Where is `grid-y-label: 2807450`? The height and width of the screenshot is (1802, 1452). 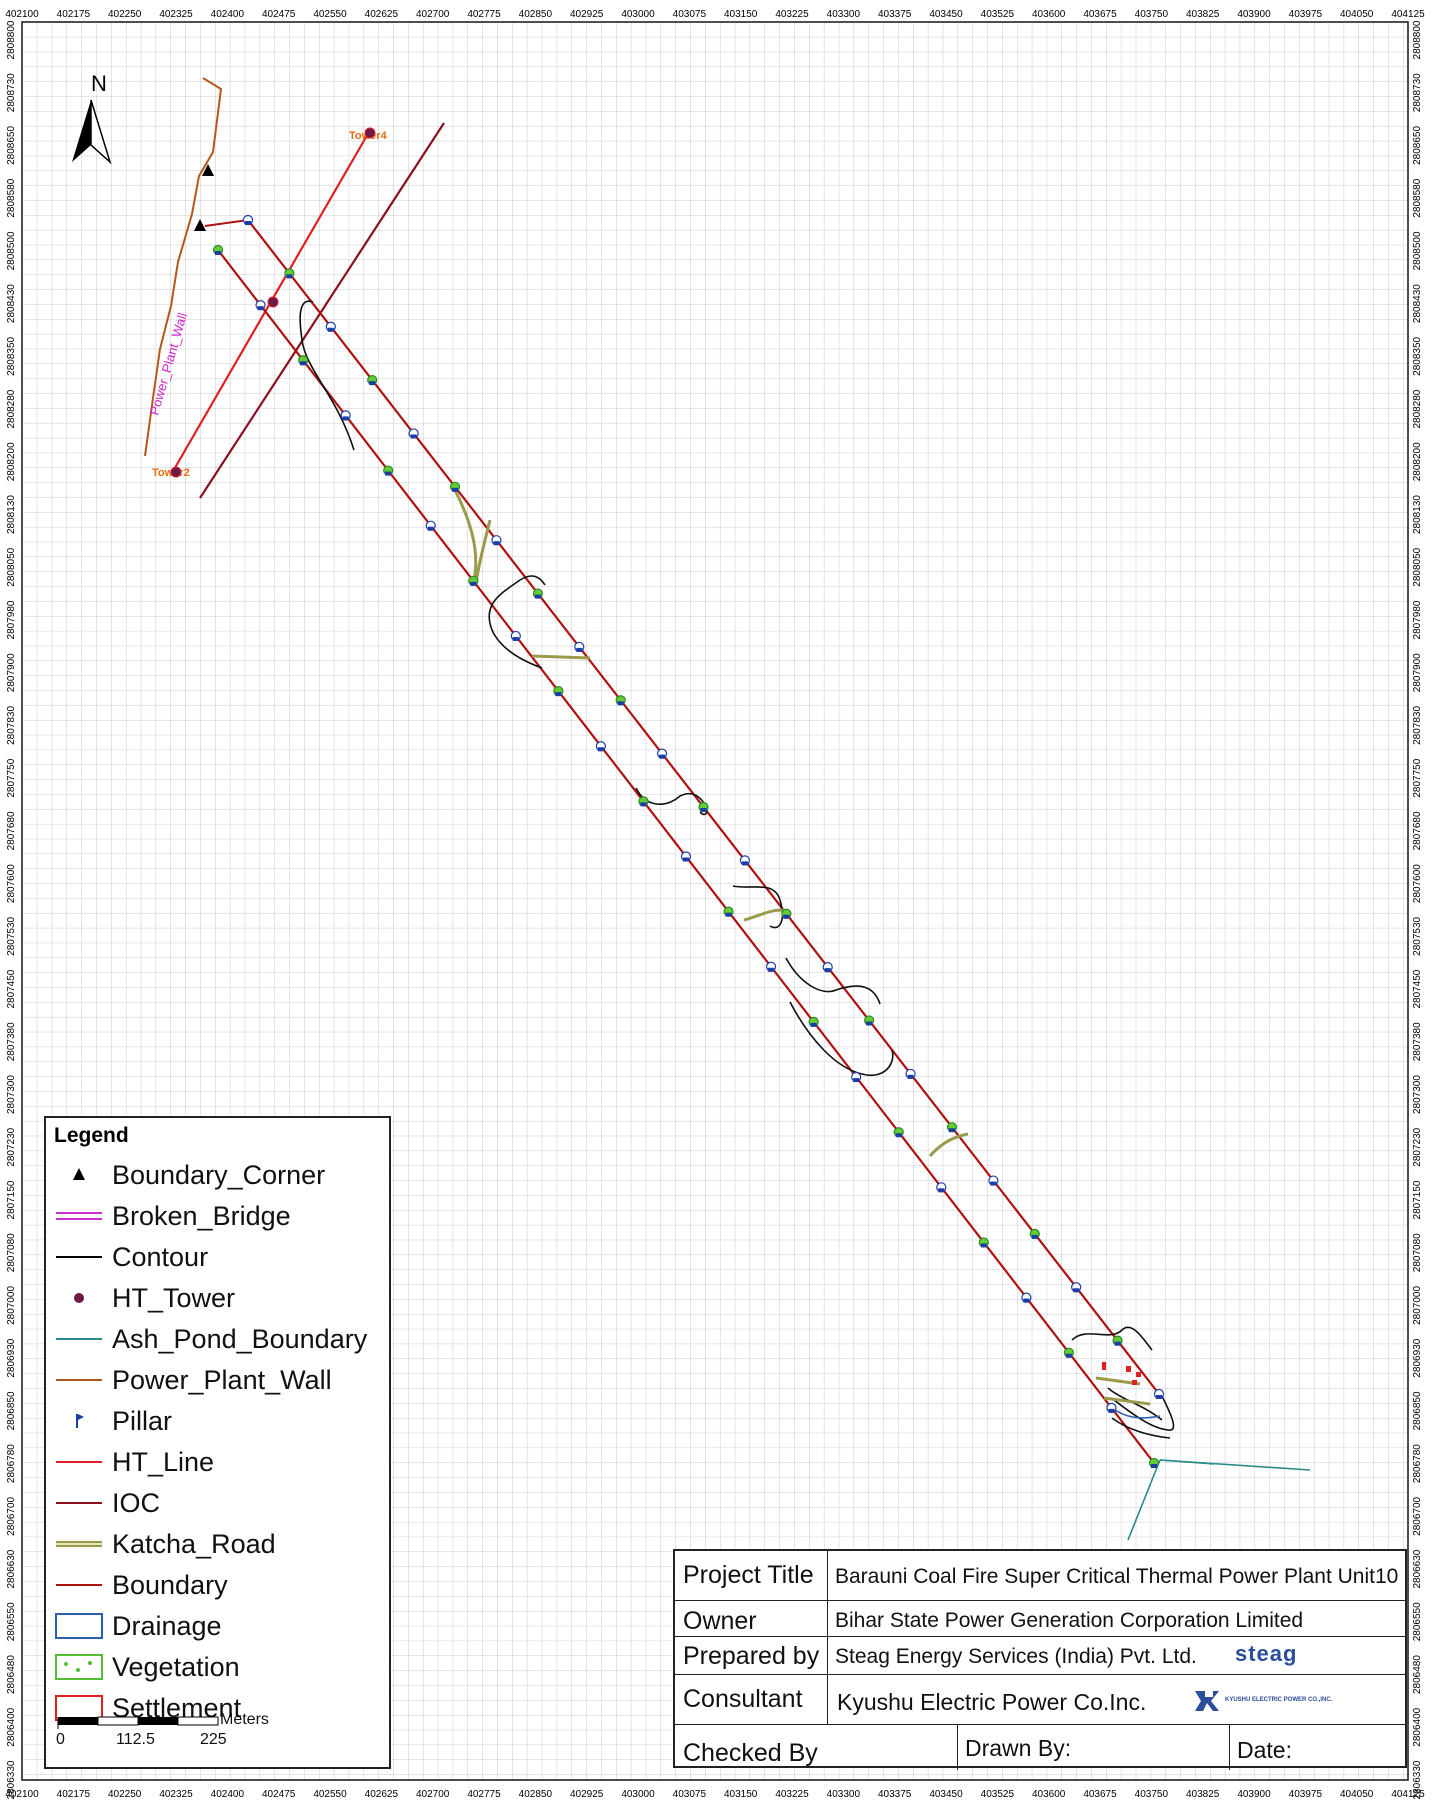 grid-y-label: 2807450 is located at coordinates (1417, 988).